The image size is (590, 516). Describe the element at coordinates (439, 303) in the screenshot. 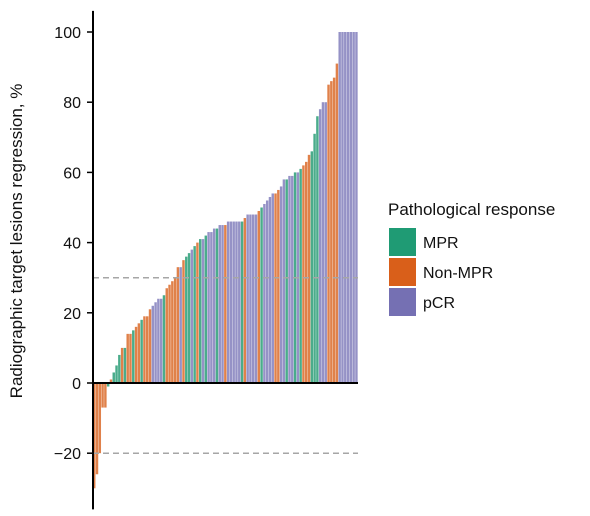

I see `legend-label: pCR` at that location.